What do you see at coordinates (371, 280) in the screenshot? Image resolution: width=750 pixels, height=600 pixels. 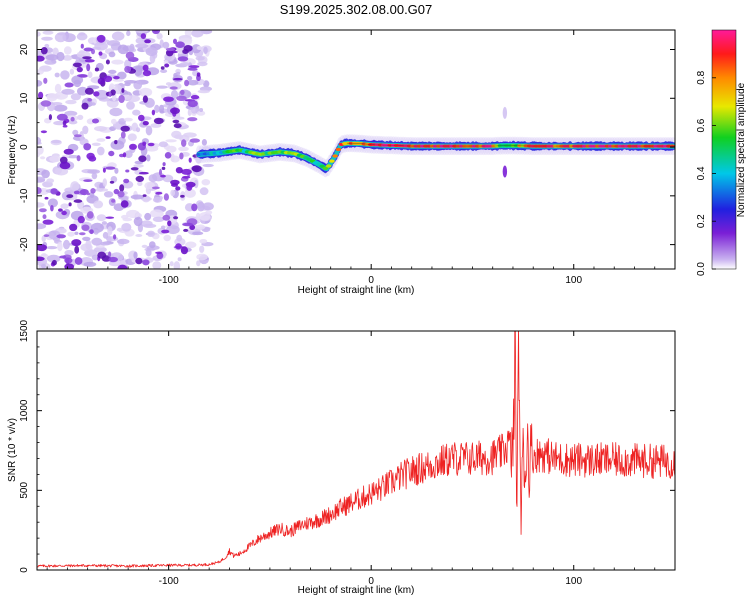 I see `top-x-tick-label: 0` at bounding box center [371, 280].